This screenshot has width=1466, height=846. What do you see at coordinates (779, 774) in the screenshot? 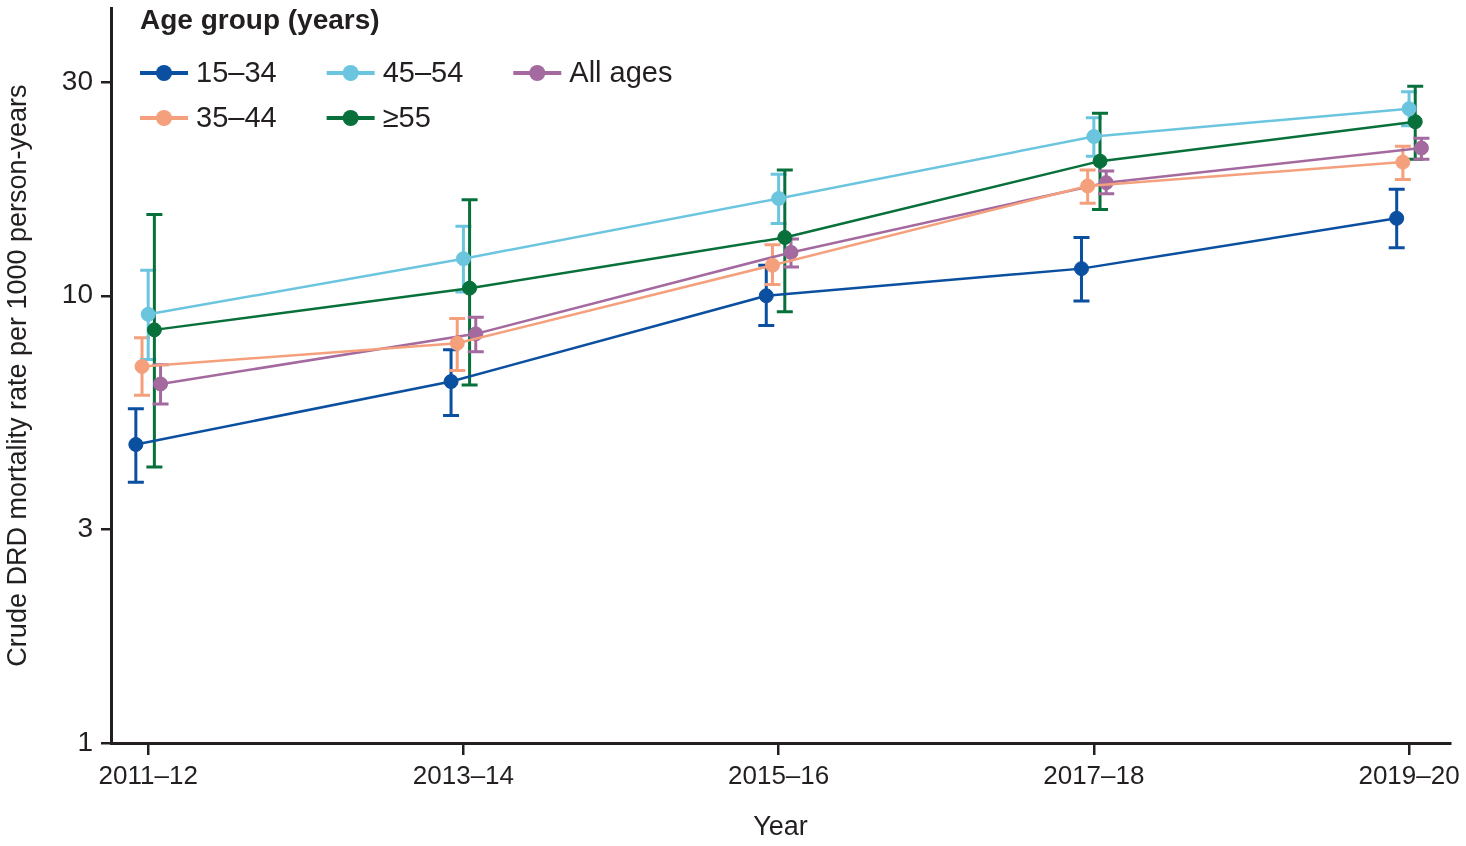
I see `x-tick-label: 2015–16` at bounding box center [779, 774].